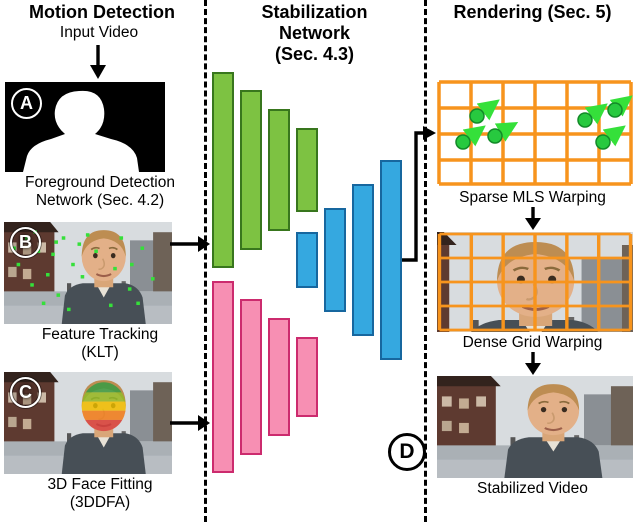  I want to click on stabilization-network-title: Stabilization Network (Sec. 4.3), so click(314, 33).